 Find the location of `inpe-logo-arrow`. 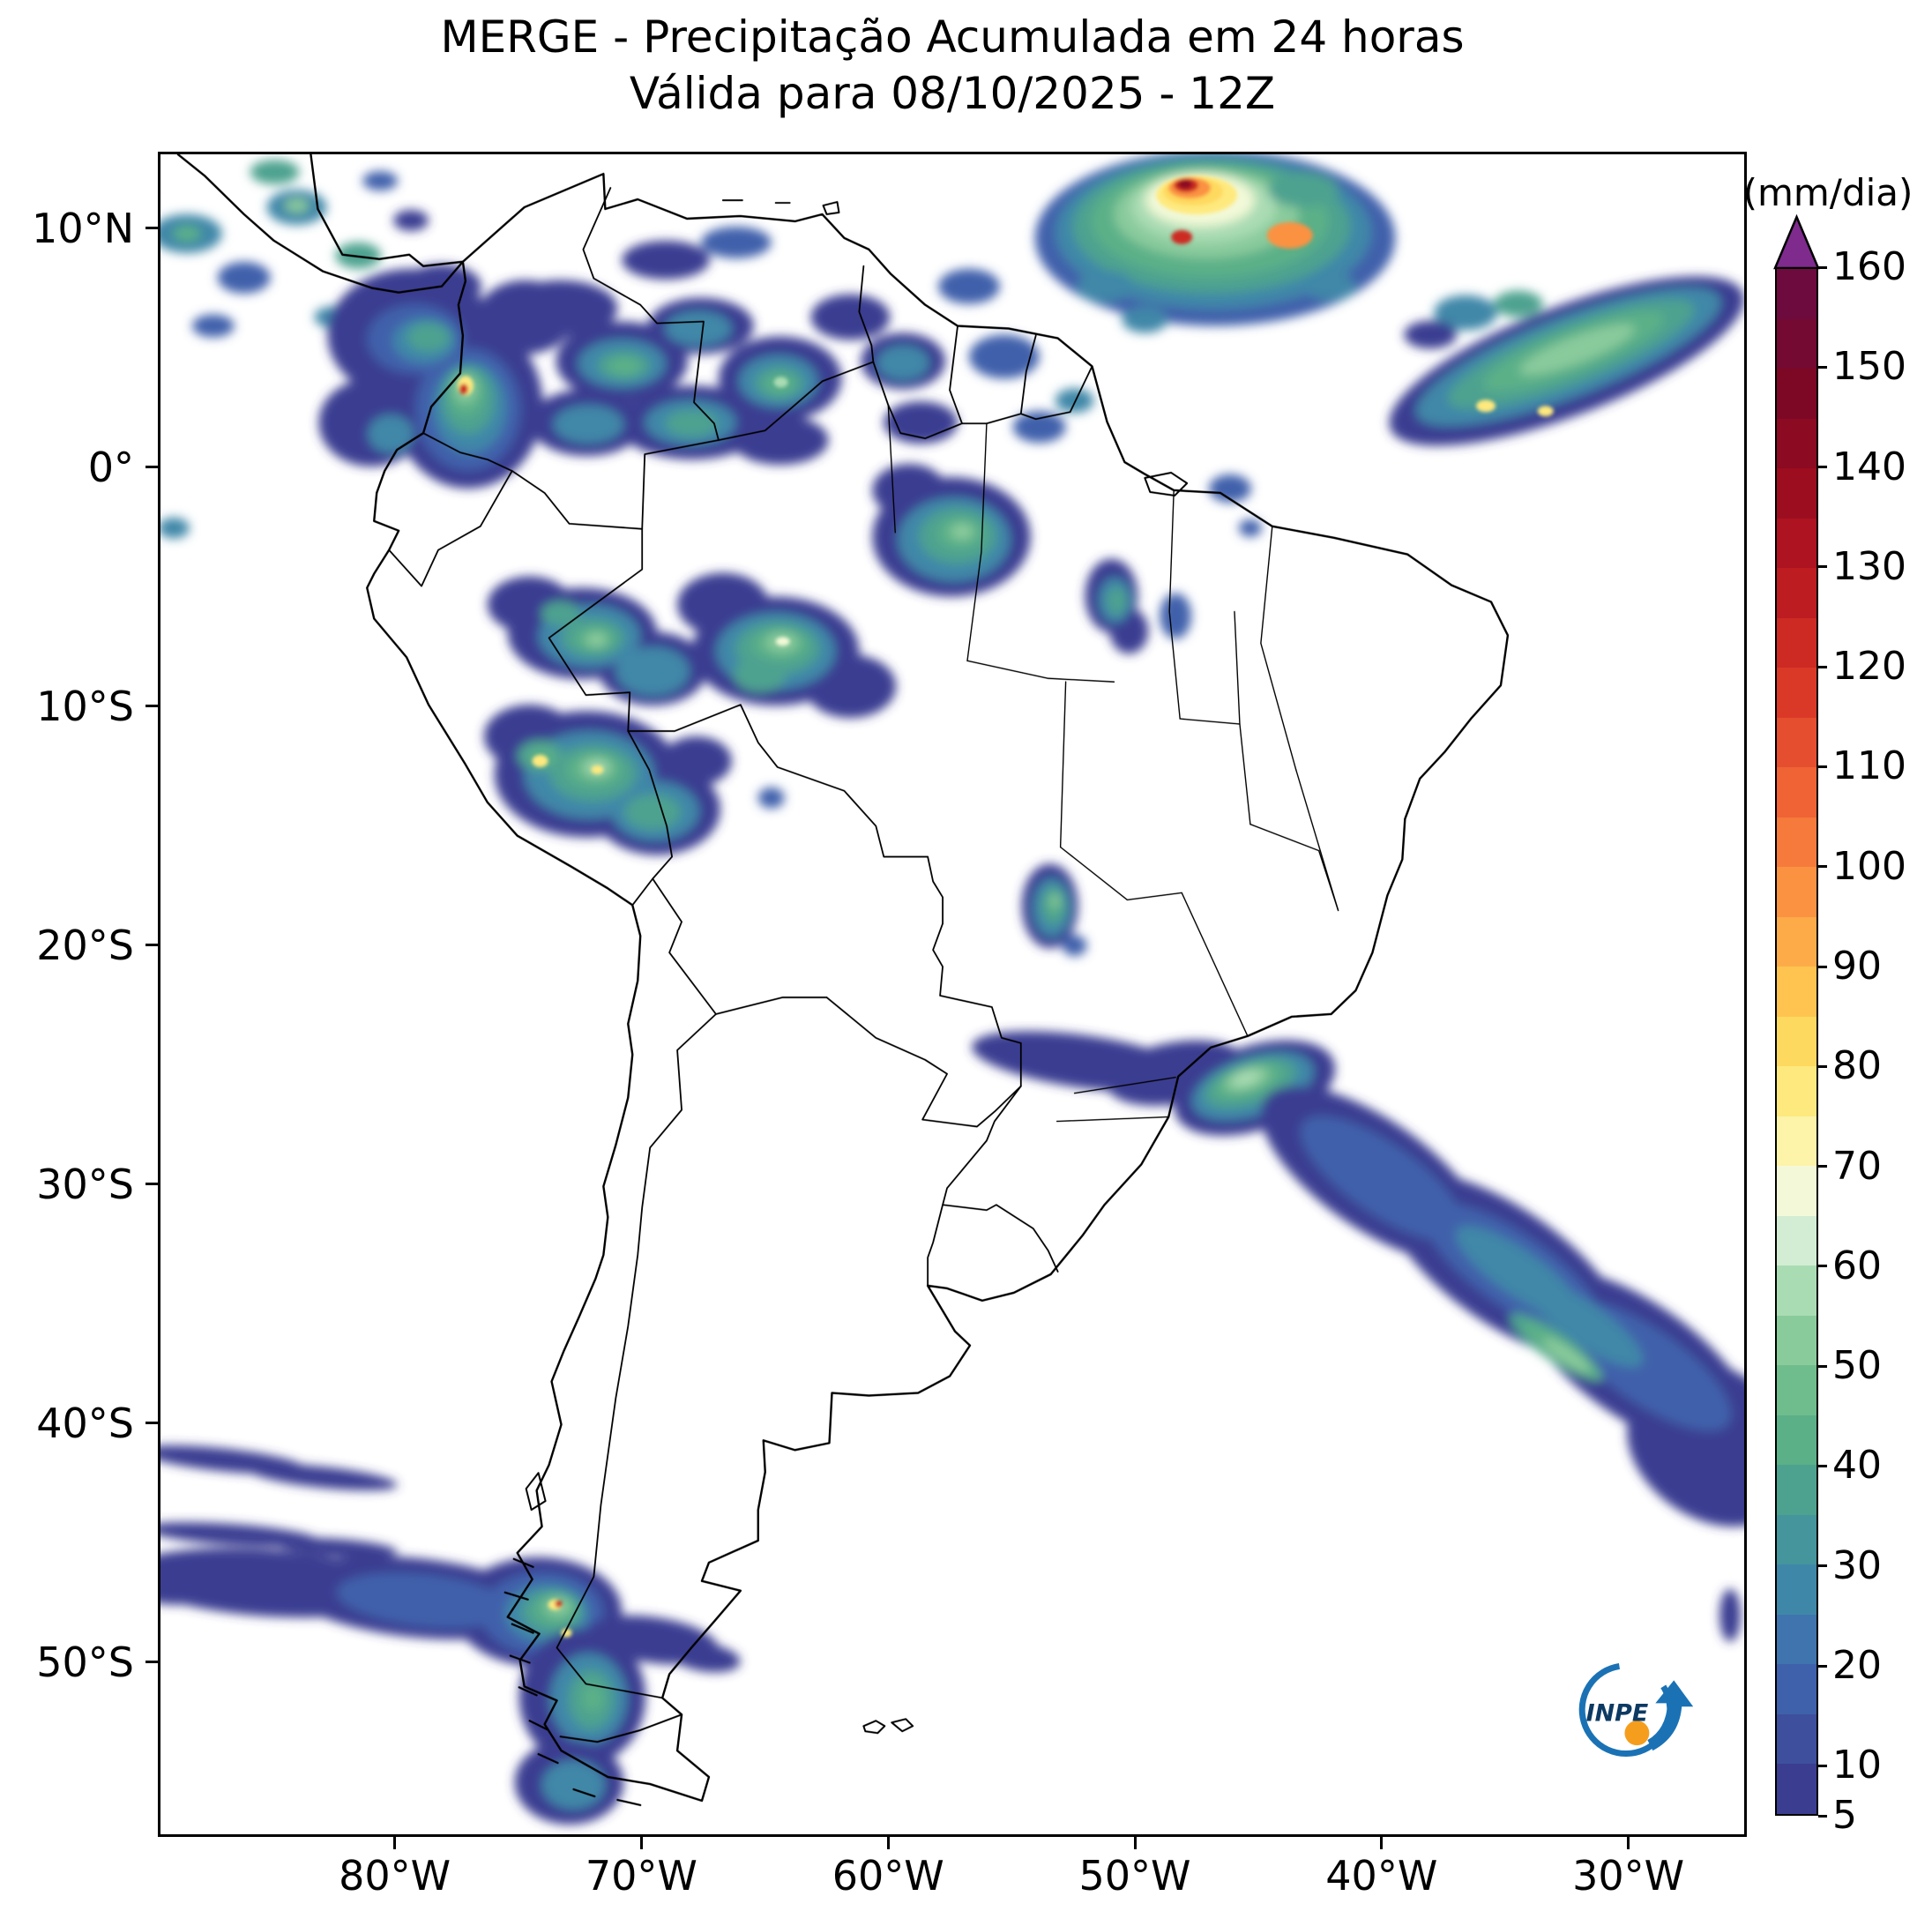

inpe-logo-arrow is located at coordinates (1670, 1715).